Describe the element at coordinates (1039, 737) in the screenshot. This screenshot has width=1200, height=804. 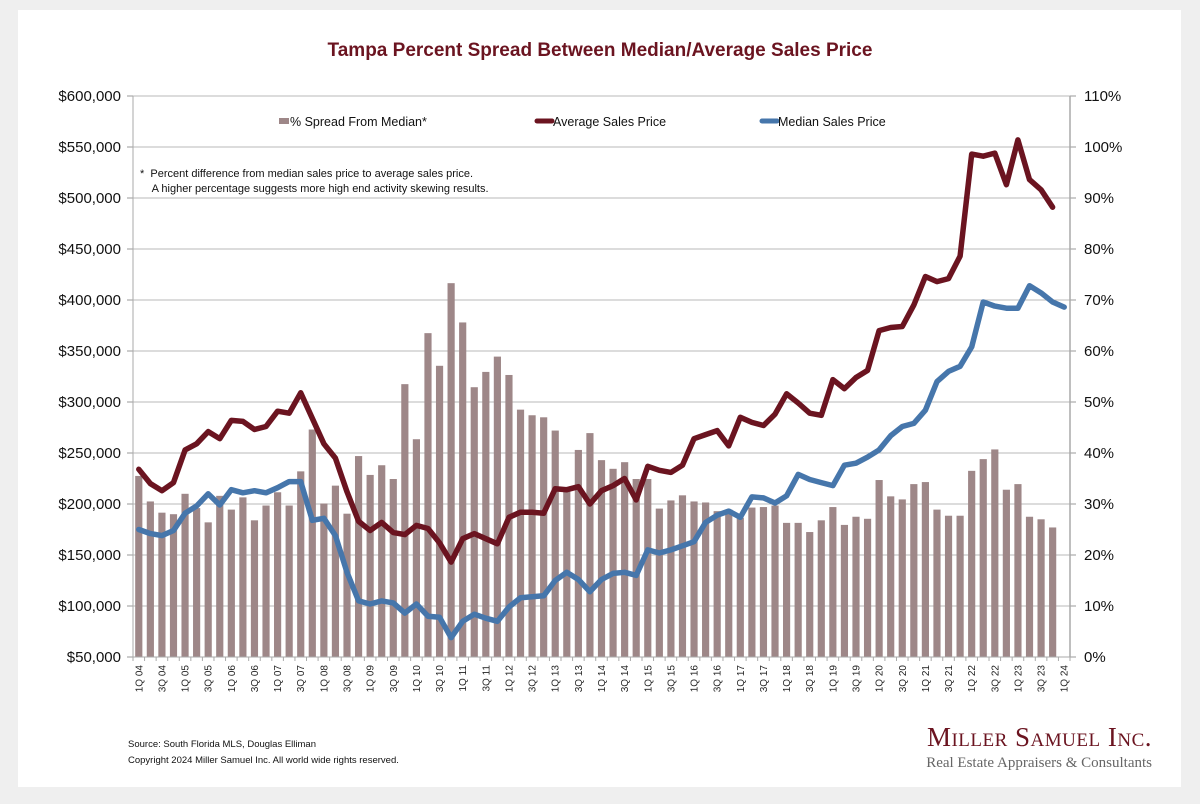
I see `brand-name: Miller Samuel Inc.` at that location.